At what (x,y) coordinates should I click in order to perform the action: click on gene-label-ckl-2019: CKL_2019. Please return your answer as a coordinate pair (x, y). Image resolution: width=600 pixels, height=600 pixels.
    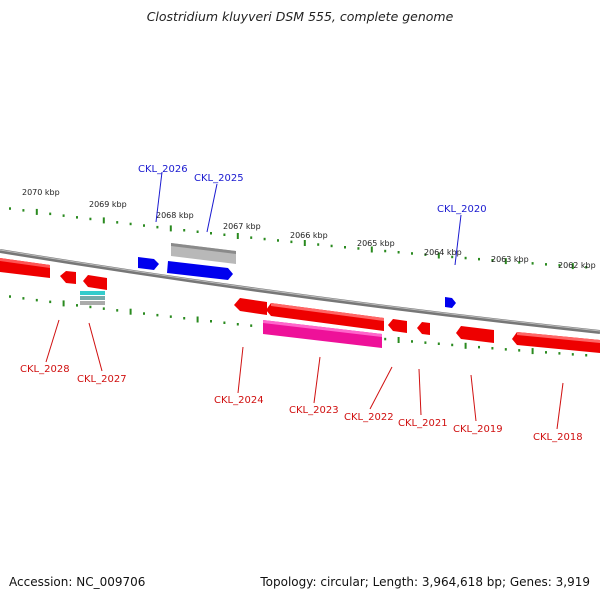
    Looking at the image, I should click on (478, 429).